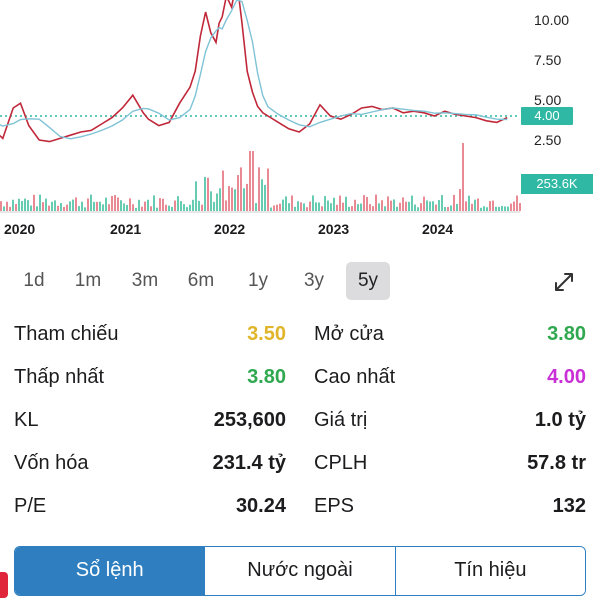 This screenshot has height=600, width=600. What do you see at coordinates (564, 282) in the screenshot?
I see `expand-icon` at bounding box center [564, 282].